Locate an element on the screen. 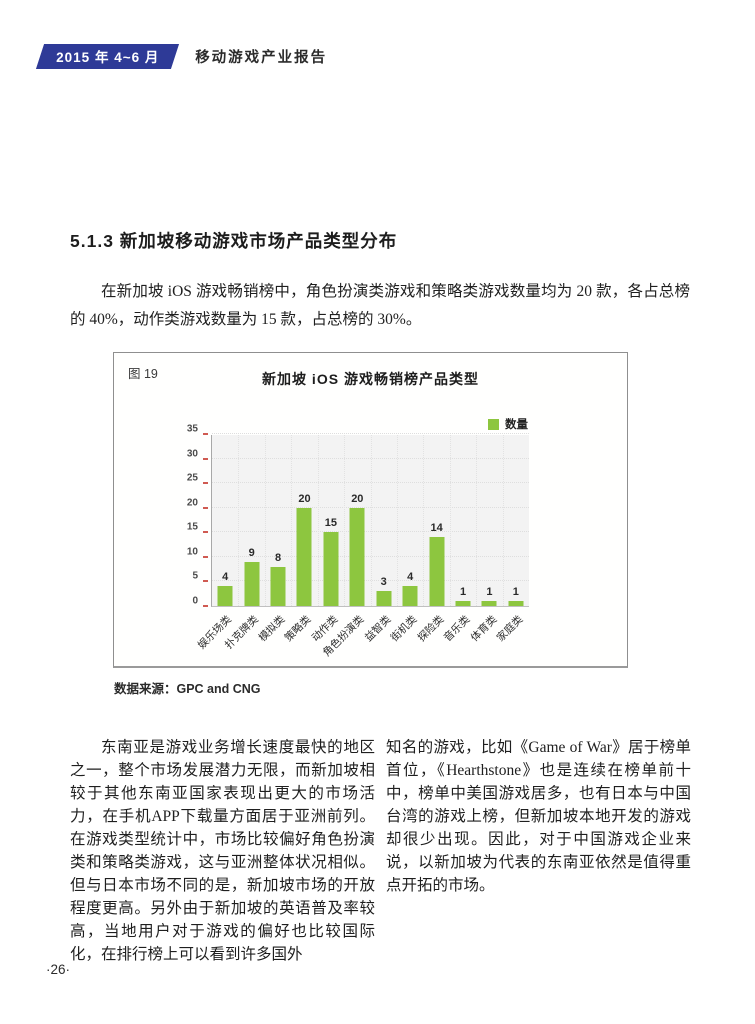  bar-value-label: 9 is located at coordinates (251, 552).